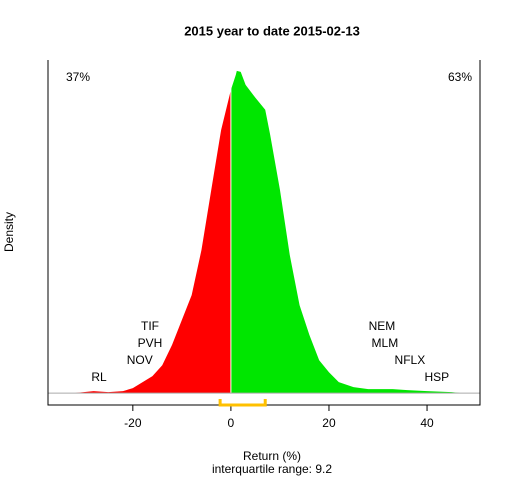  Describe the element at coordinates (242, 403) in the screenshot. I see `iqr-bracket` at that location.